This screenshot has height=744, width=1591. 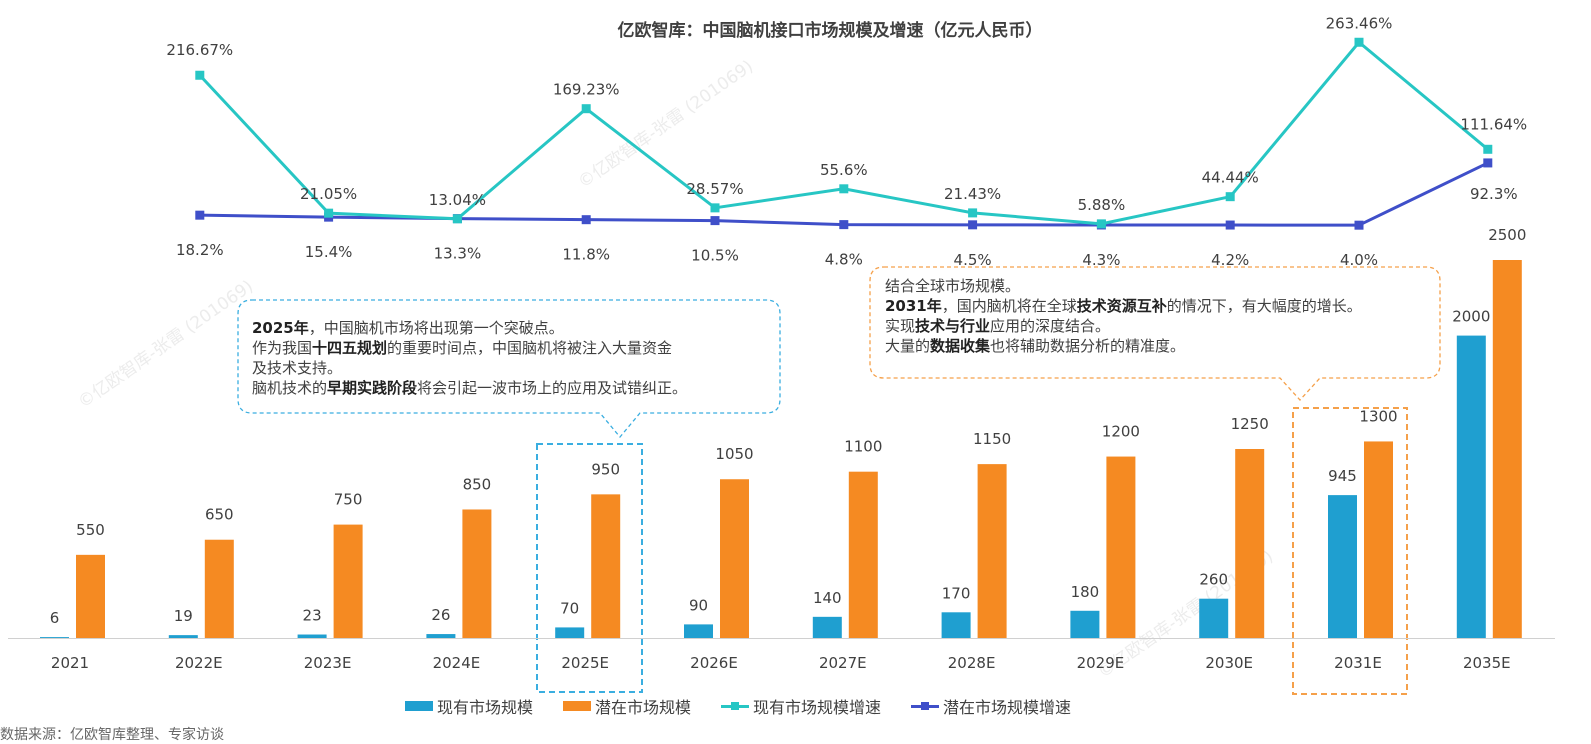 What do you see at coordinates (1487, 663) in the screenshot?
I see `x-tick-label: 2035E` at bounding box center [1487, 663].